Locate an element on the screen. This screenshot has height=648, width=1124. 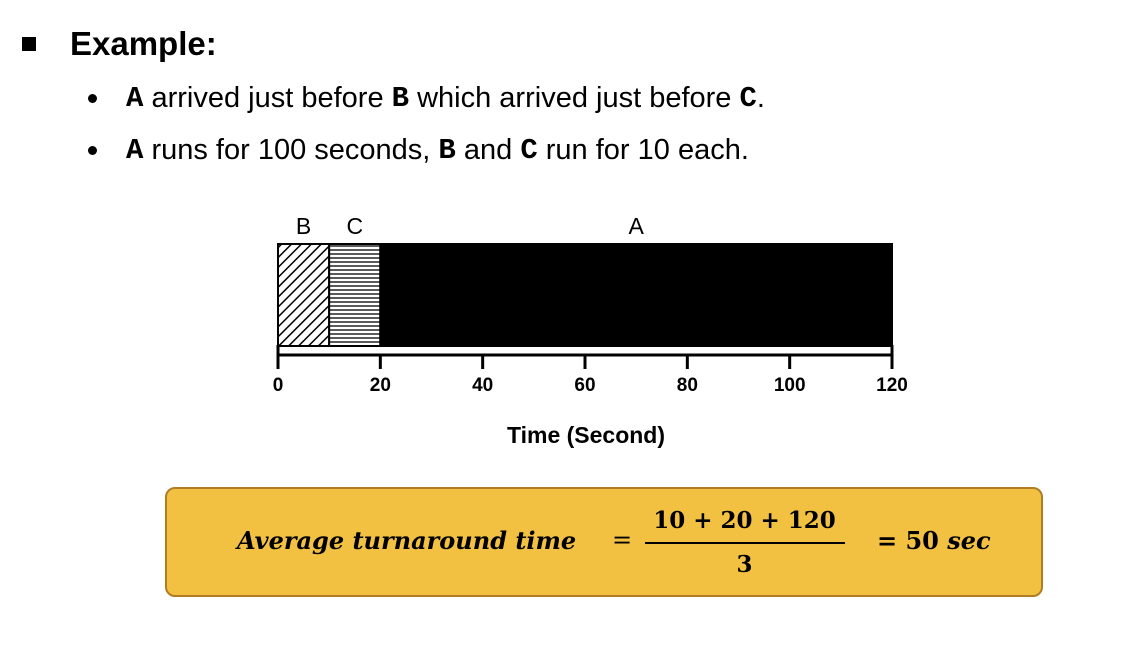
task-label-b: B is located at coordinates (303, 226).